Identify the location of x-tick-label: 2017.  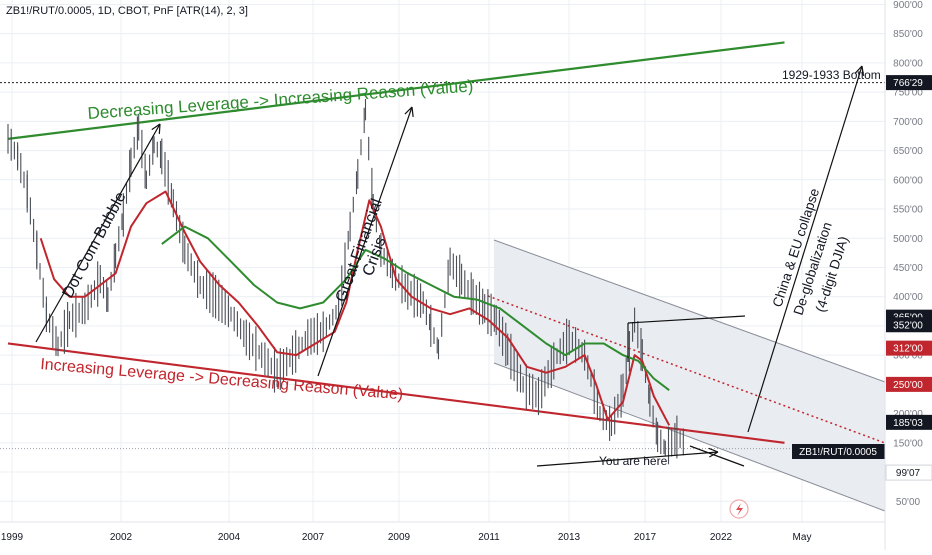
(645, 537).